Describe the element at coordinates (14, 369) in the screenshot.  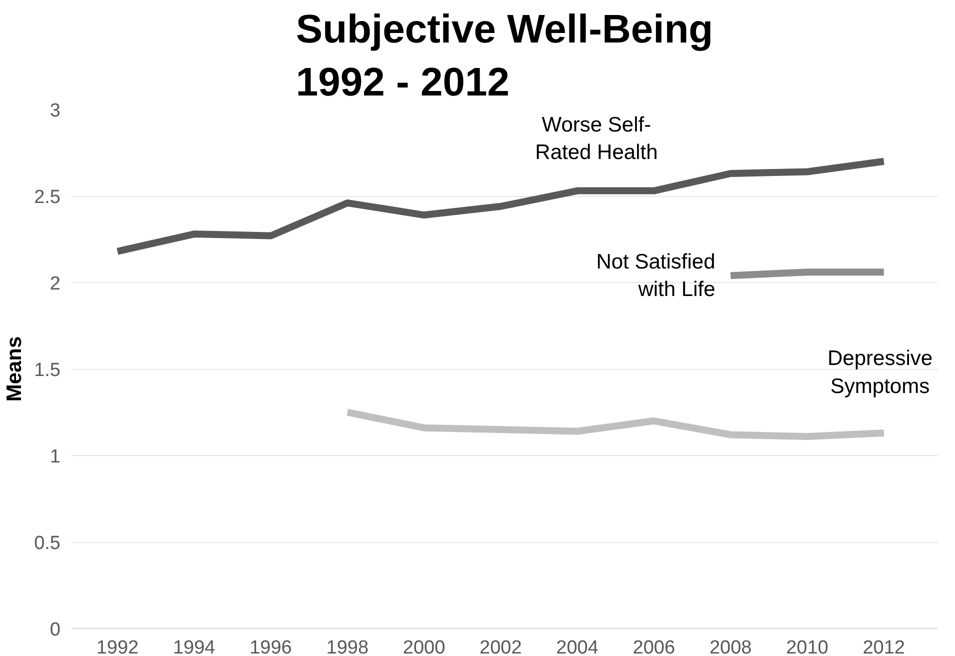
I see `y-axis-title: Means` at that location.